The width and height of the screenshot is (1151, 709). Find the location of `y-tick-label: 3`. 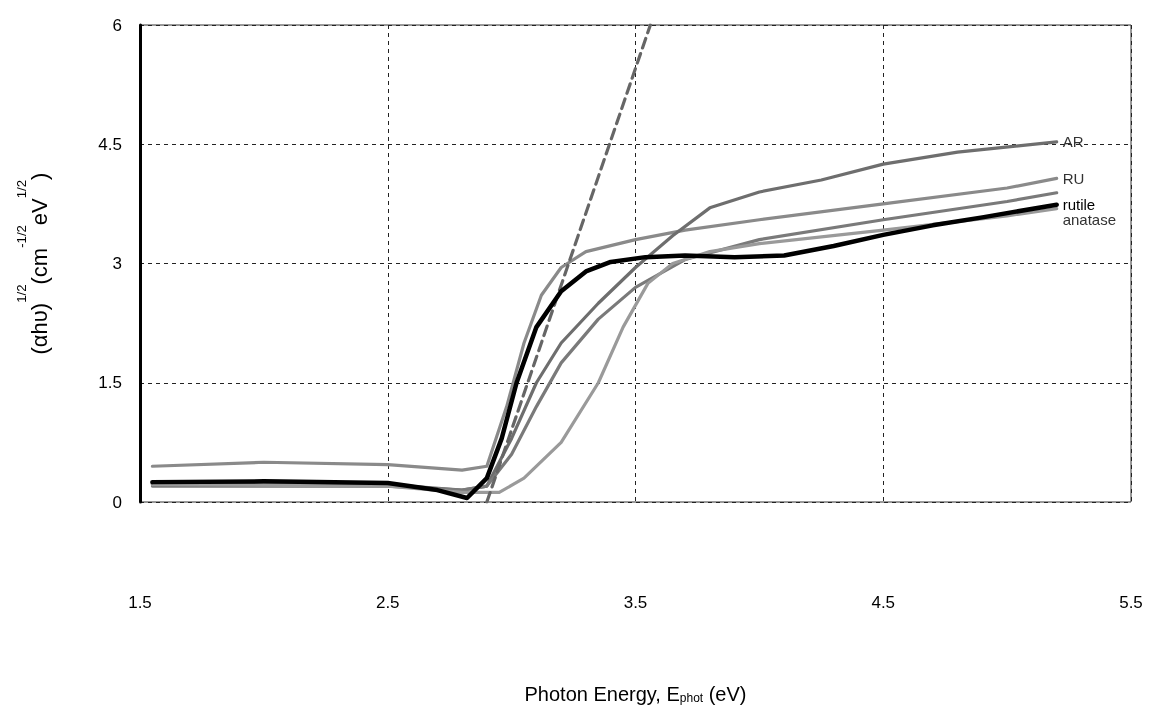

y-tick-label: 3 is located at coordinates (117, 263).